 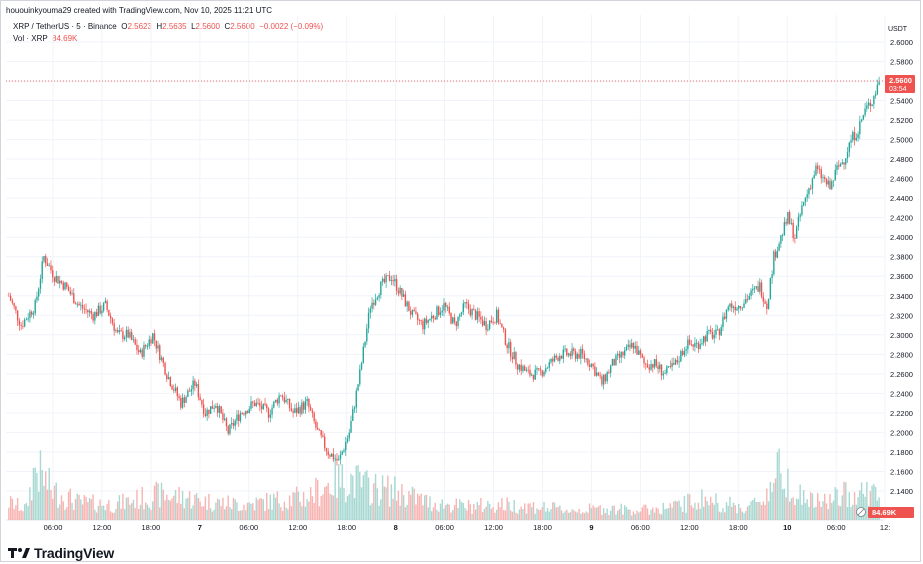 I want to click on symbol-label: XRP / TetherUS · 5 · Binance, so click(x=65, y=26).